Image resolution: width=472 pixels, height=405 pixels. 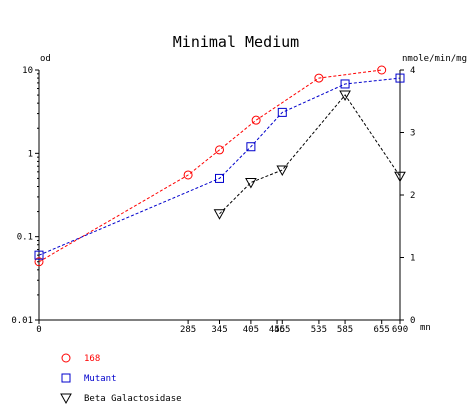 What do you see at coordinates (27, 71) in the screenshot?
I see `y-left-tick-label: 10` at bounding box center [27, 71].